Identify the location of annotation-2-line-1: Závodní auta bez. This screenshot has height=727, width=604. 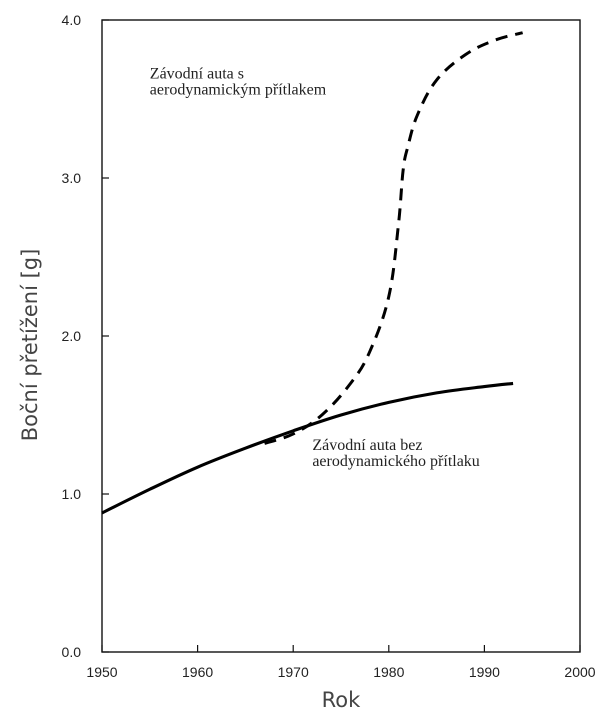
(367, 445).